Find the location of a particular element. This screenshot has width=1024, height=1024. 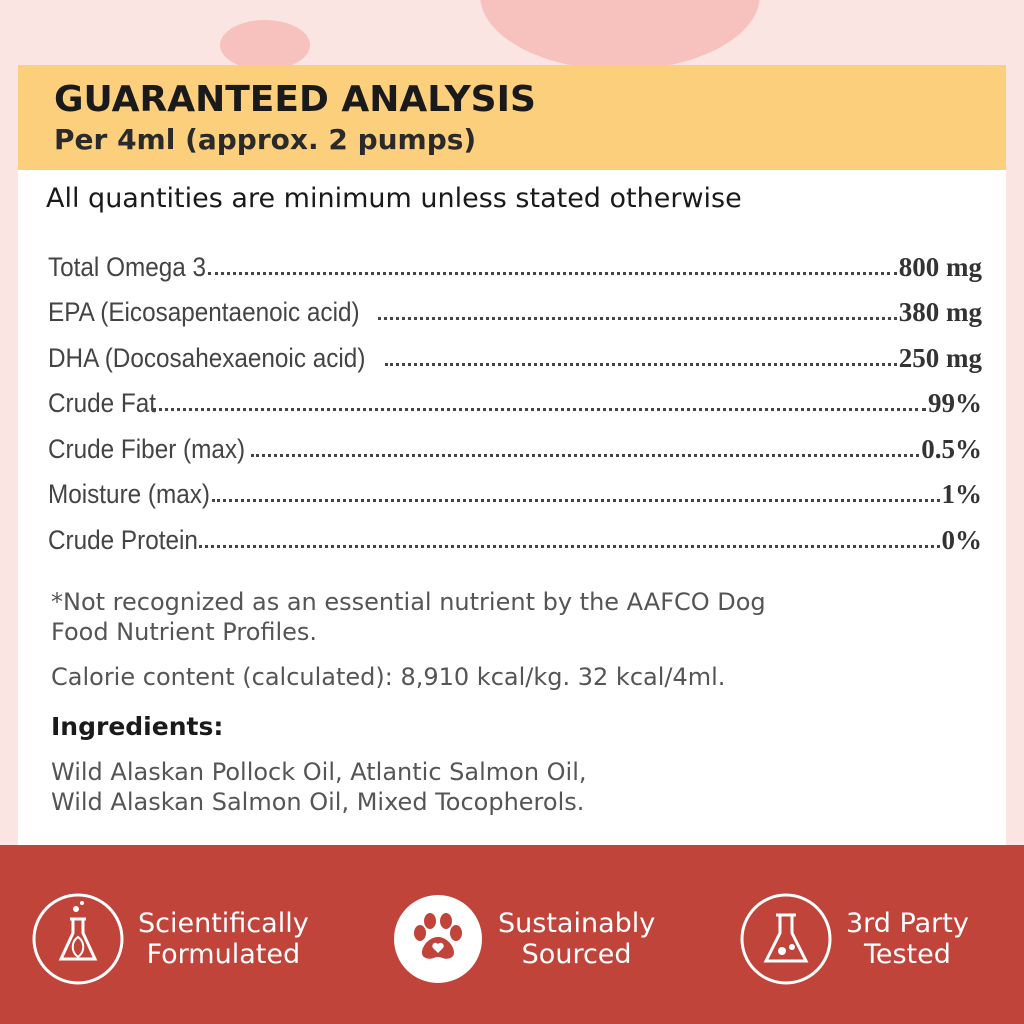

row-value: 380 mg is located at coordinates (940, 312).